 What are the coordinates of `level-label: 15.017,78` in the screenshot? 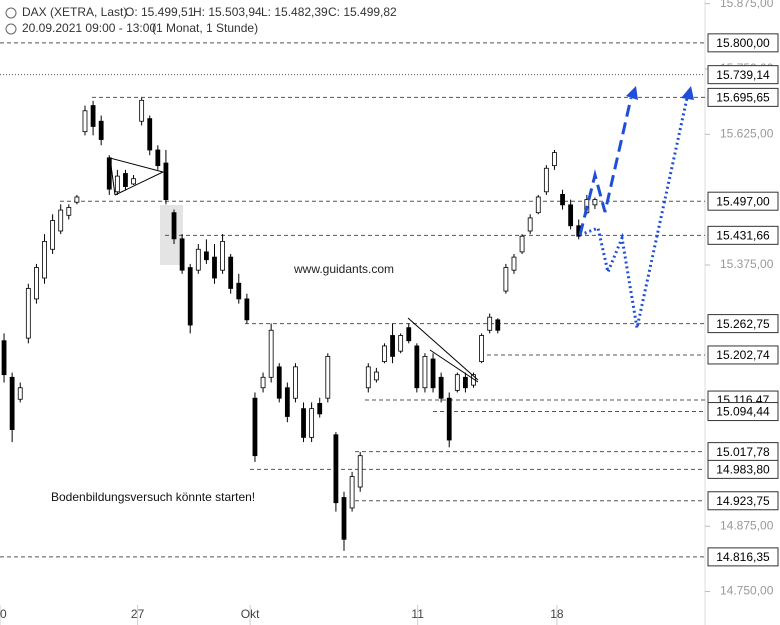 It's located at (743, 452).